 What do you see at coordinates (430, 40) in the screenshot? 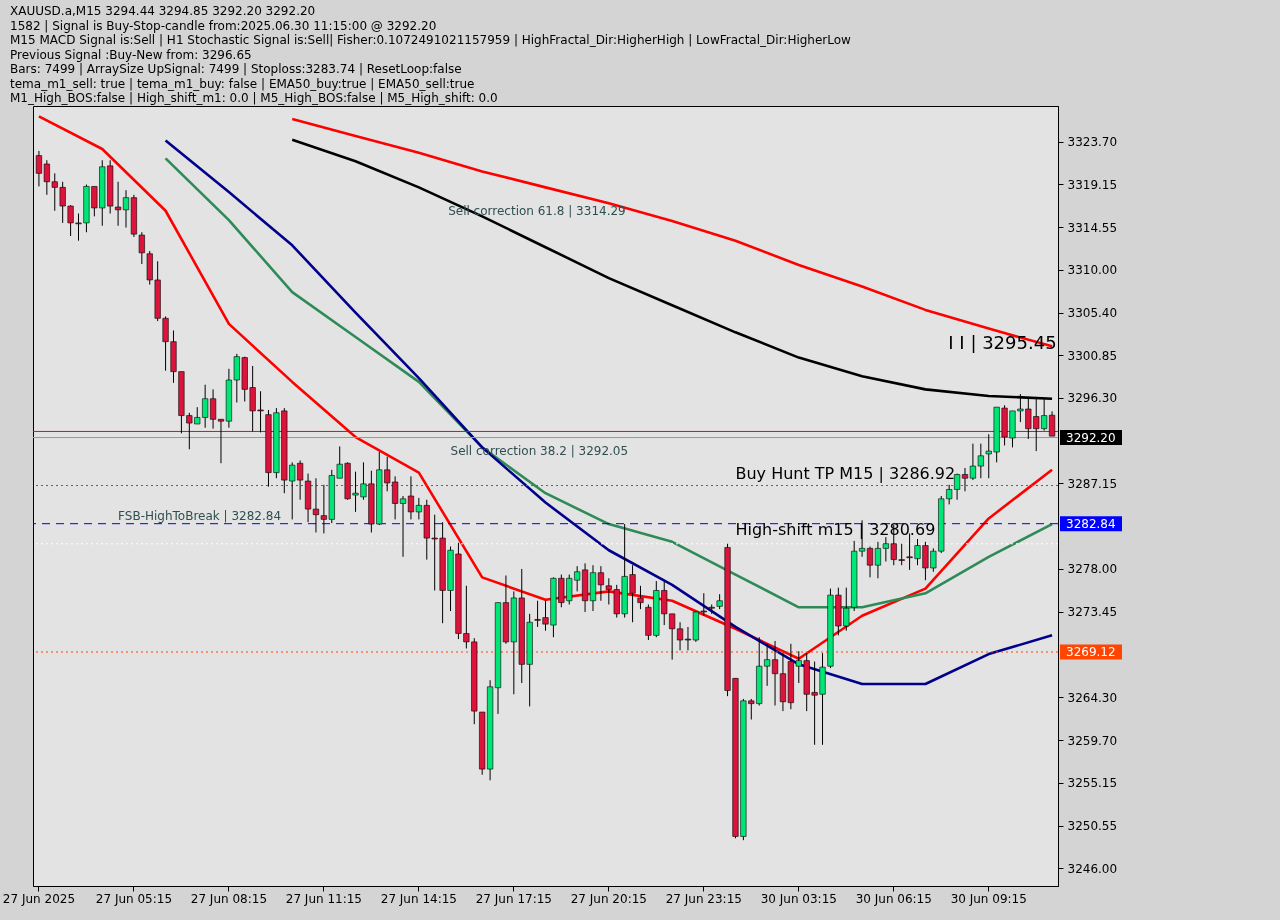
I see `text: M15 MACD Signal is:Sell | H1 Stochastic Signal is:Sell| Fisher:0.1072491021157959 | HighFractal_Dir:HigherHigh | LowFractal_Dir:HigherLow` at bounding box center [430, 40].